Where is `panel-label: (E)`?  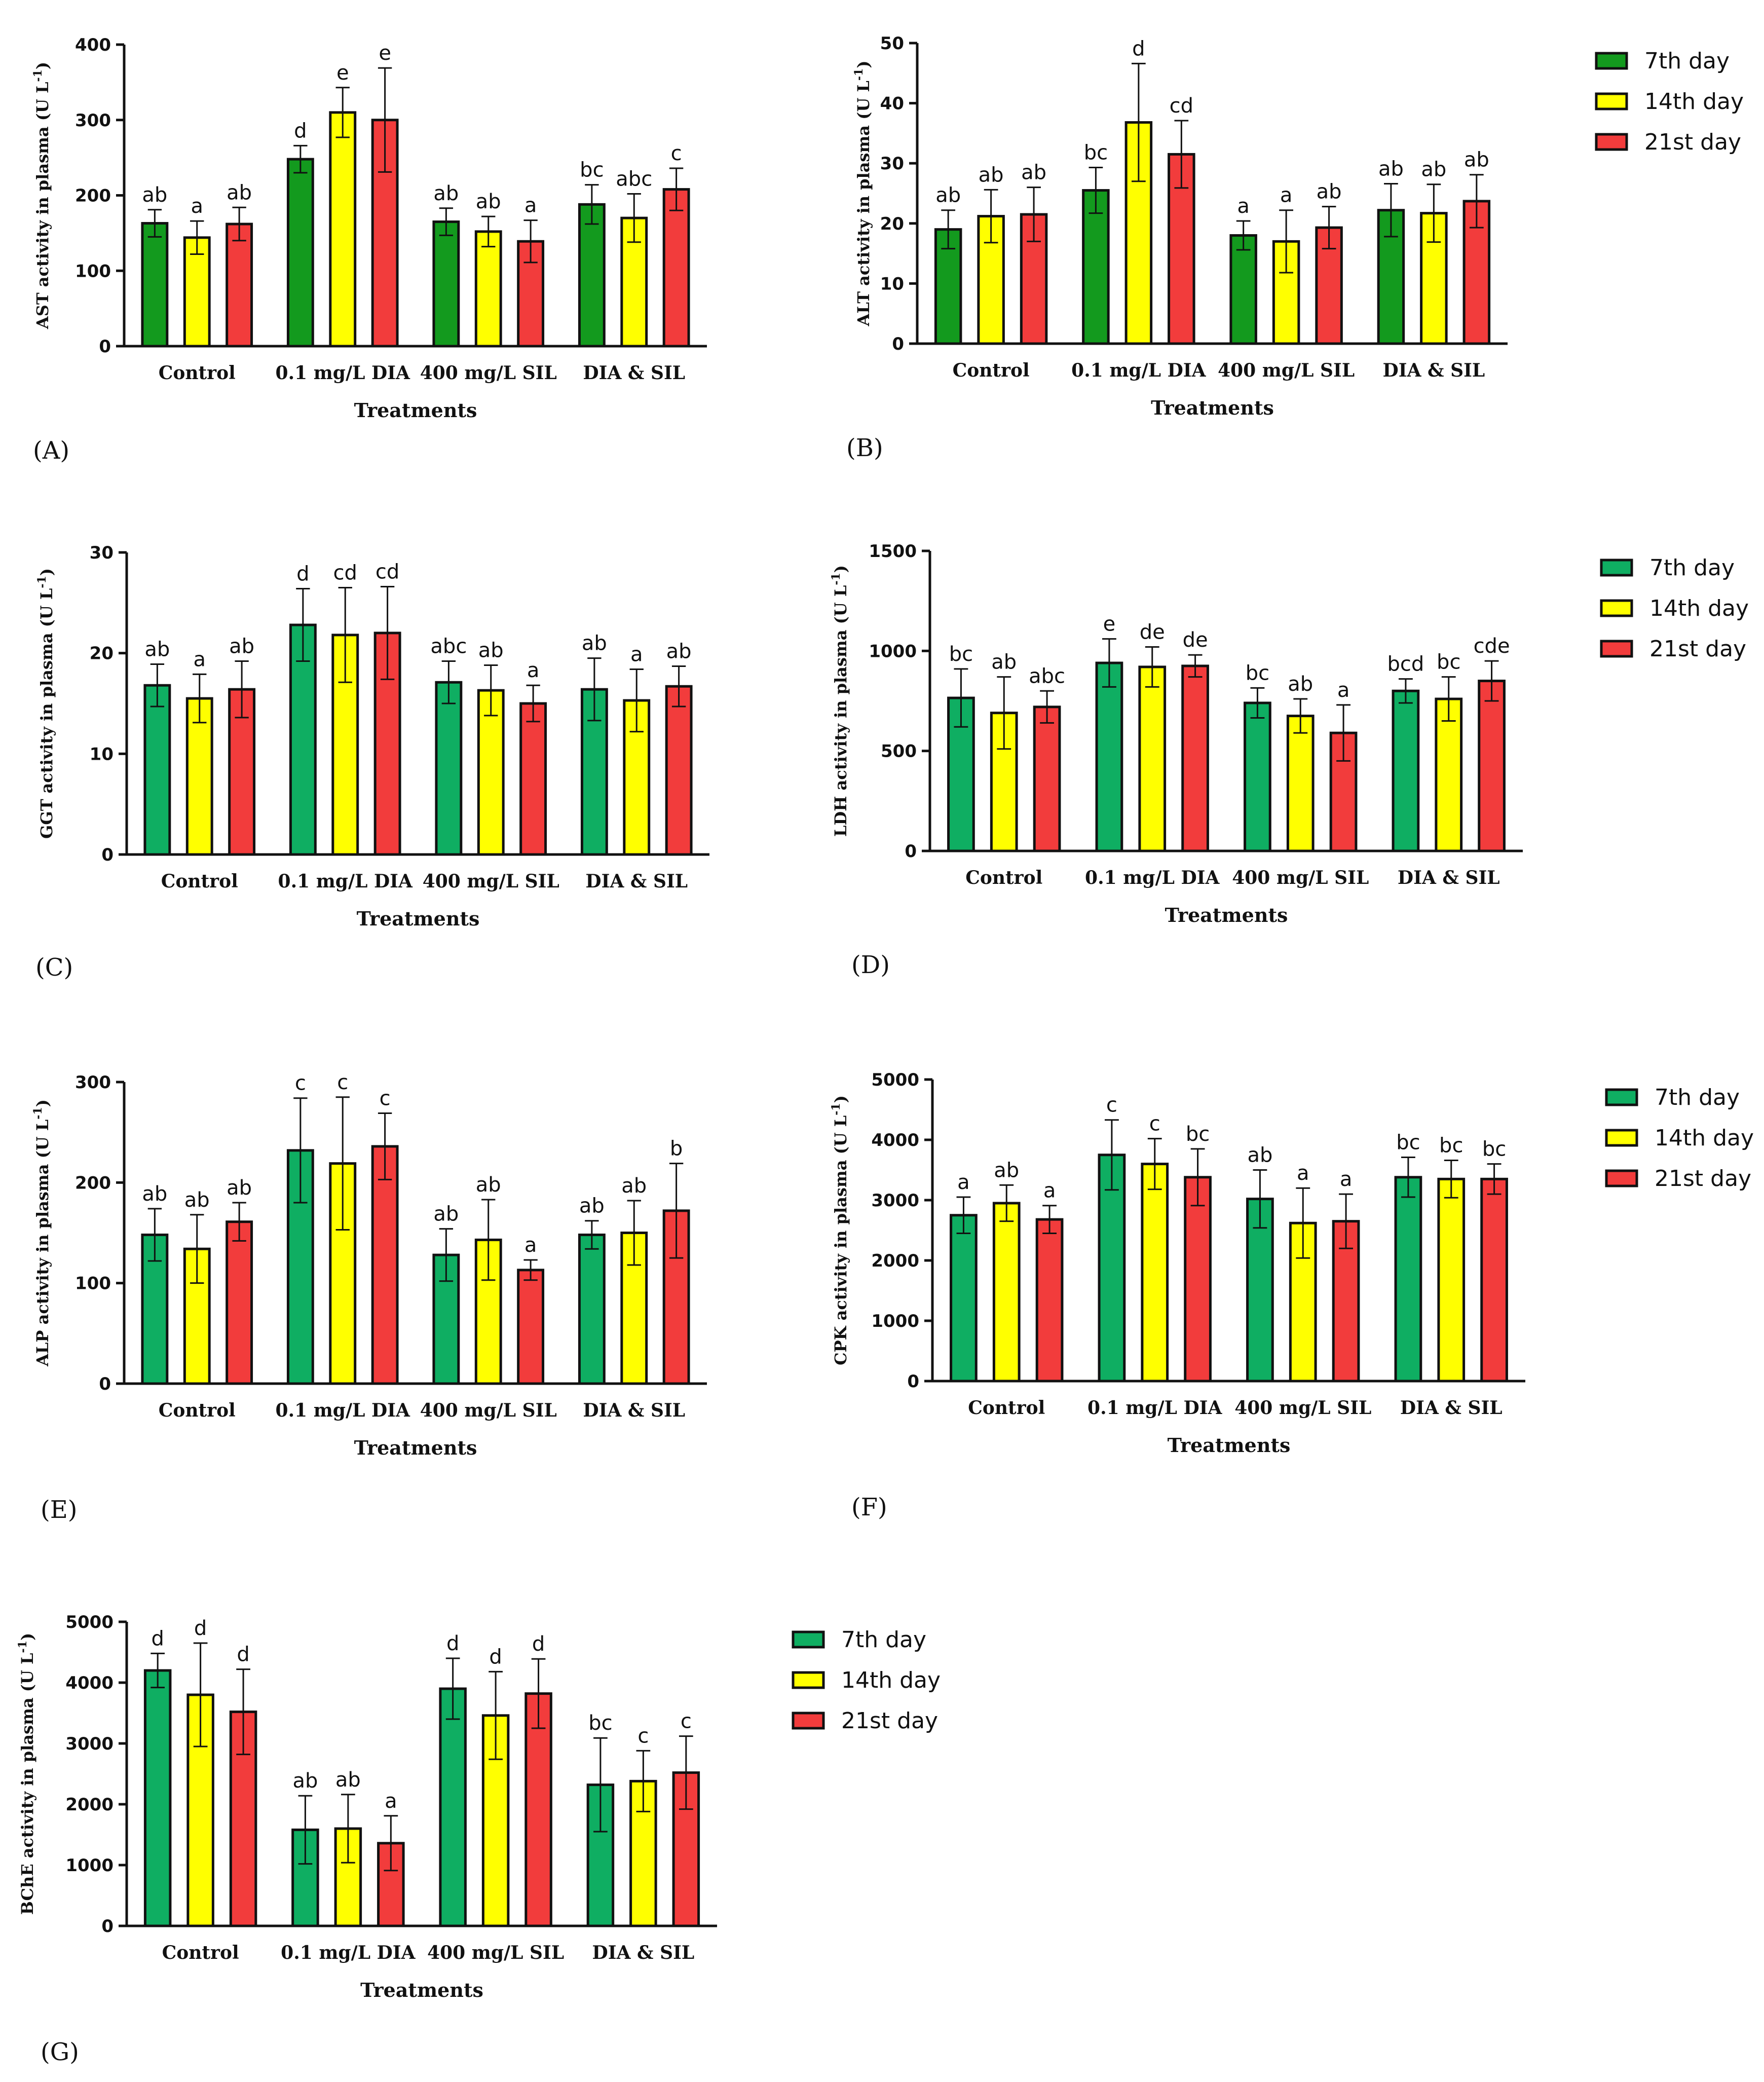
panel-label: (E) is located at coordinates (59, 1510).